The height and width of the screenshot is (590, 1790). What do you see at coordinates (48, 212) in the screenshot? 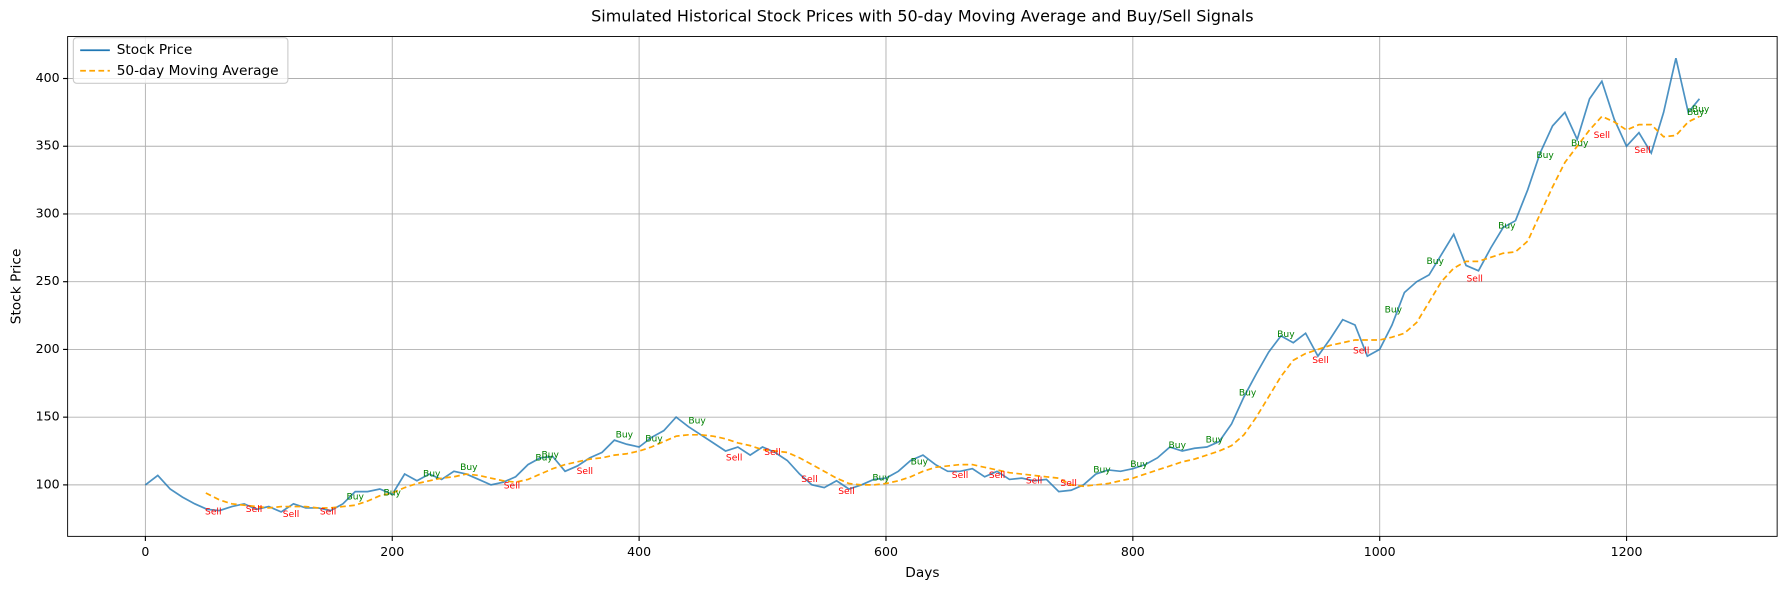
I see `y-tick-label: 300` at bounding box center [48, 212].